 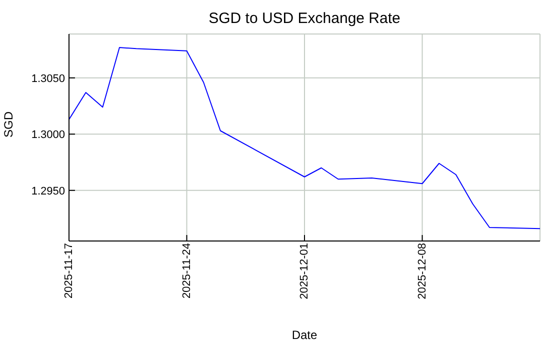 I want to click on x-tick-label: 2025-11-24, so click(x=186, y=270).